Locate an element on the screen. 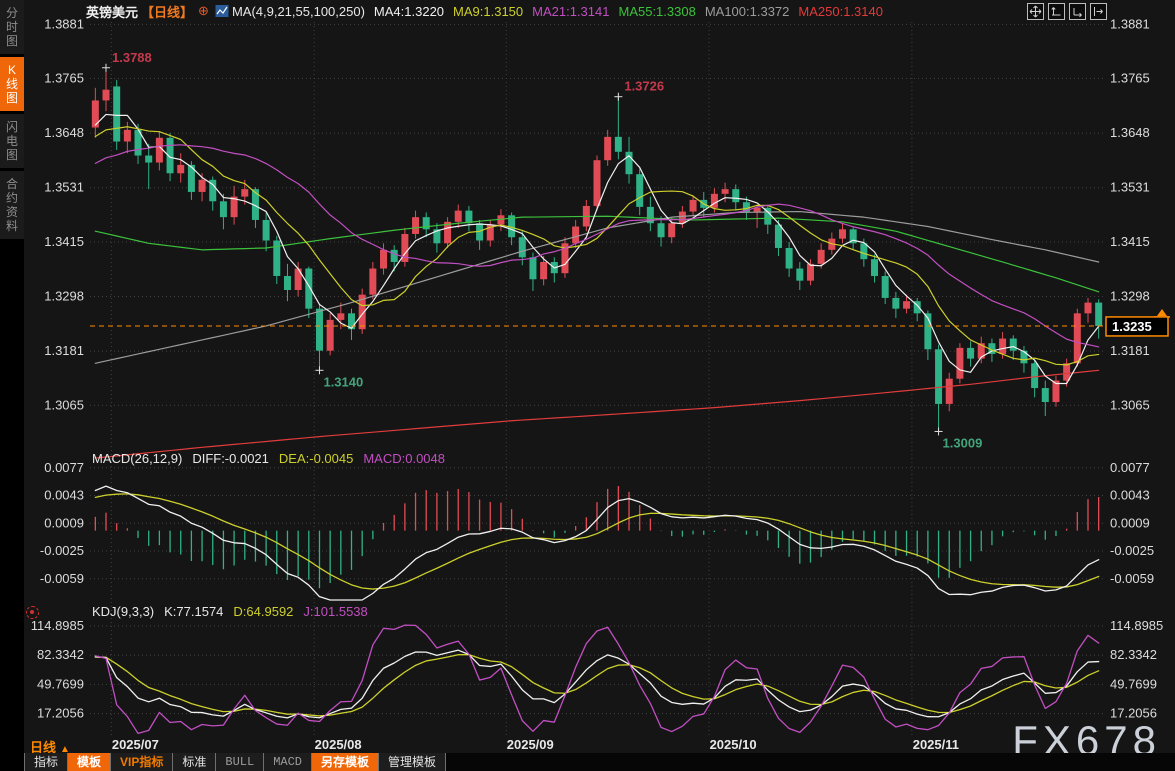 This screenshot has height=771, width=1175. ma-legend-item-6: MA100:1.3372 is located at coordinates (747, 11).